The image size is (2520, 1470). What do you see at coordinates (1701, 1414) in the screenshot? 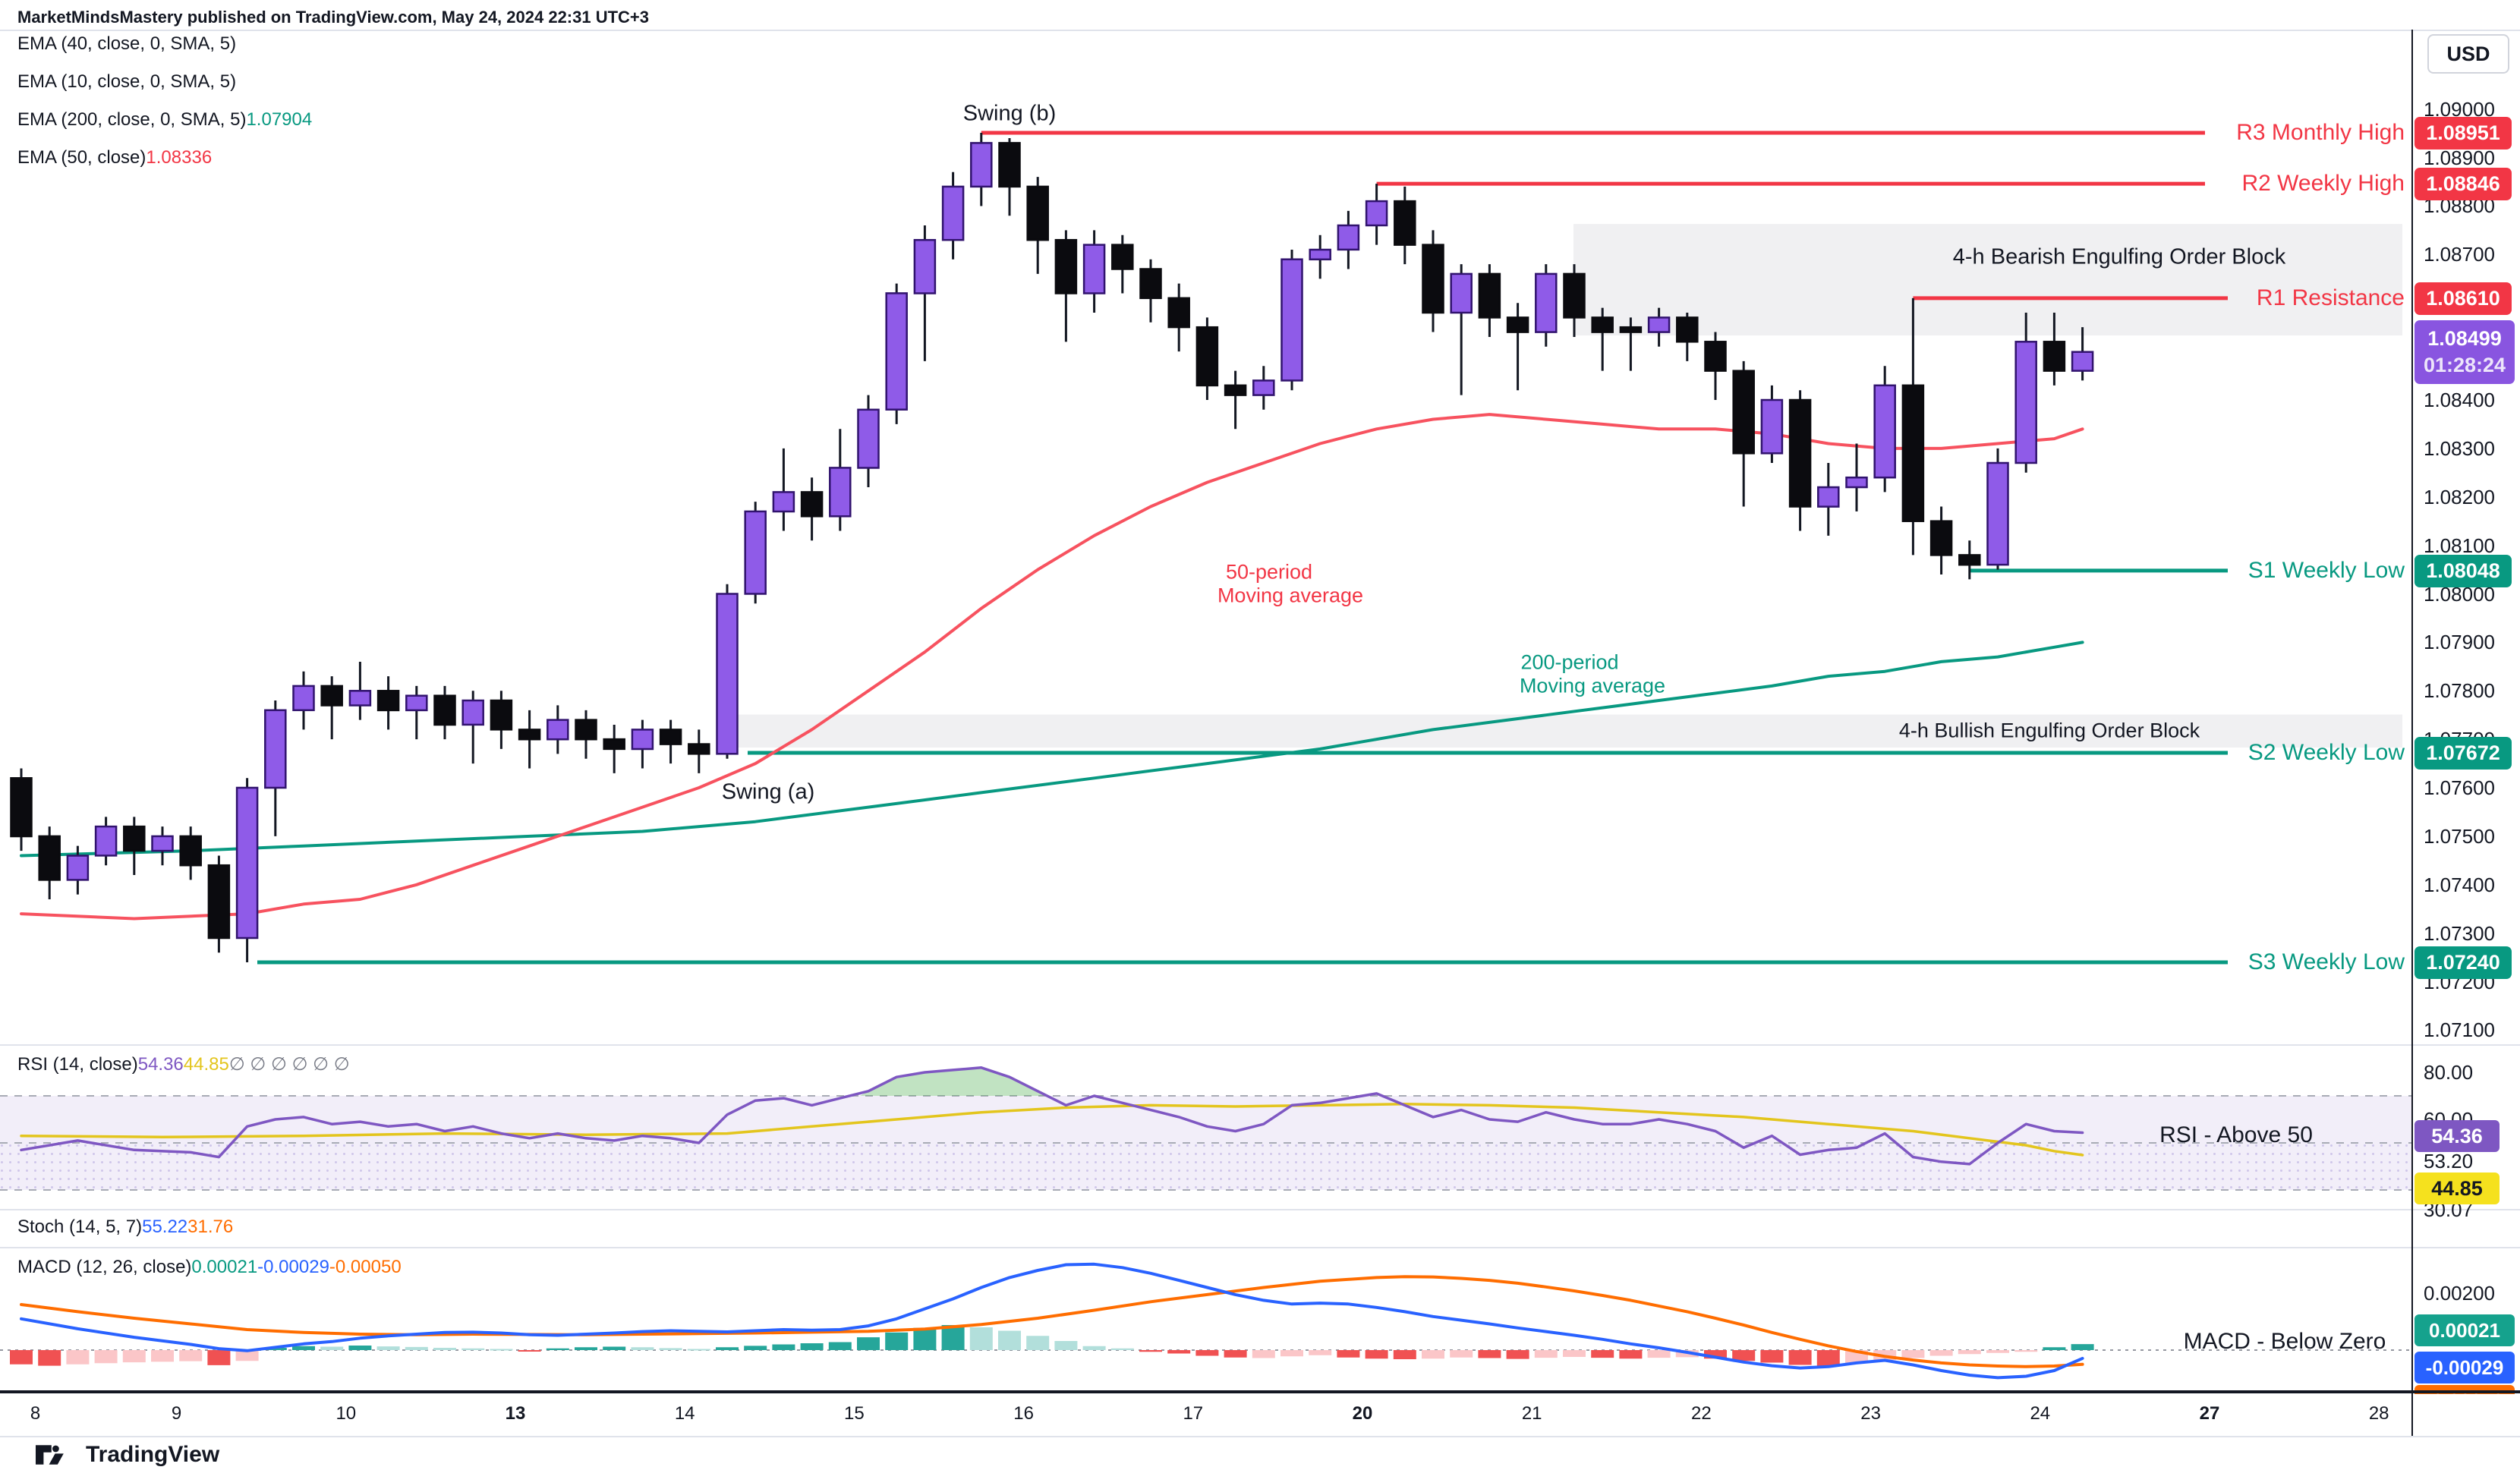
I see `time-axis-day-label: 22` at bounding box center [1701, 1414].